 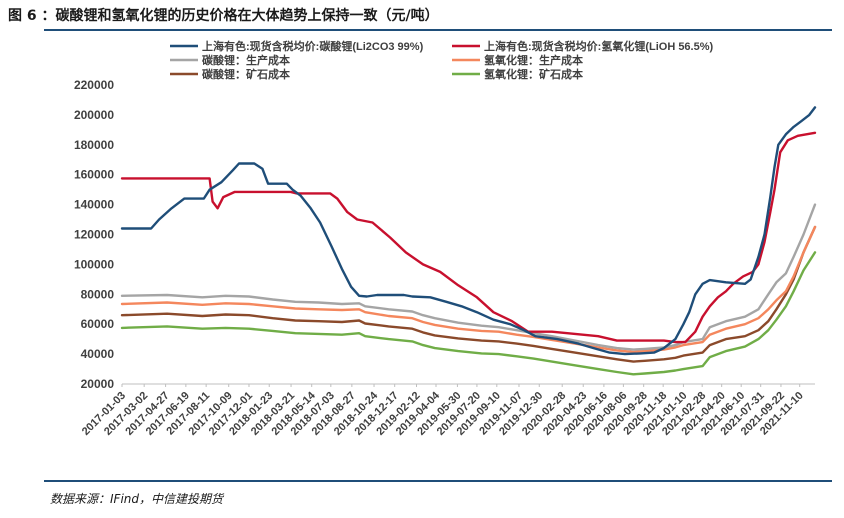 I want to click on y-tick-label: 60000, so click(x=98, y=324).